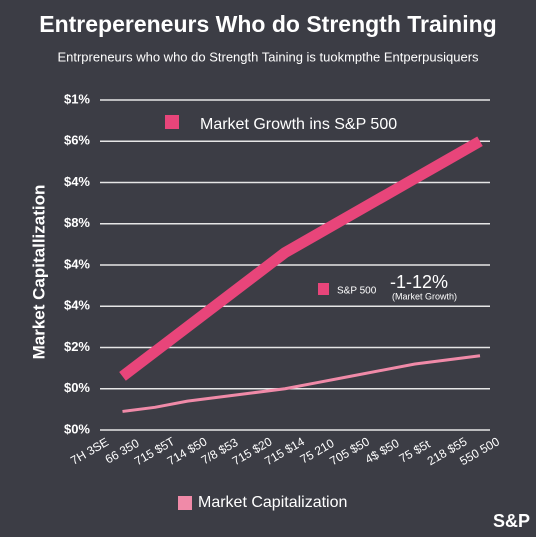 The width and height of the screenshot is (536, 537). I want to click on annotation-label: S&P 500, so click(357, 291).